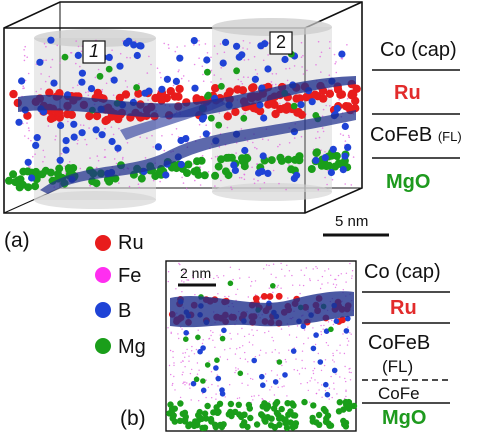 The image size is (500, 434). What do you see at coordinates (418, 50) in the screenshot?
I see `panel-a-cap-label: Co (cap)` at bounding box center [418, 50].